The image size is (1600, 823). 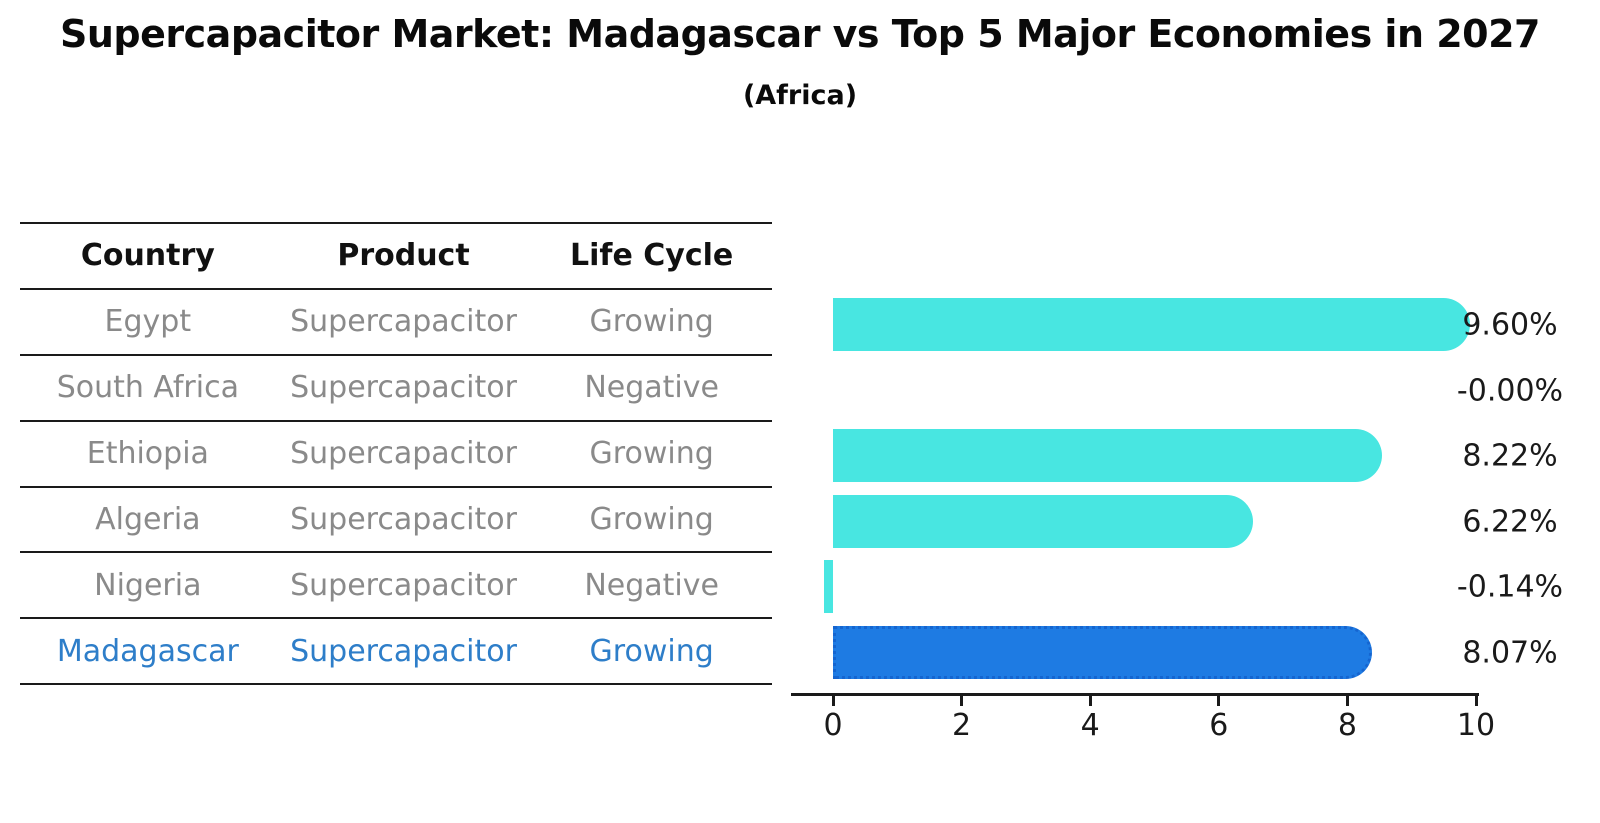 What do you see at coordinates (1510, 521) in the screenshot?
I see `value-label: 6.22%` at bounding box center [1510, 521].